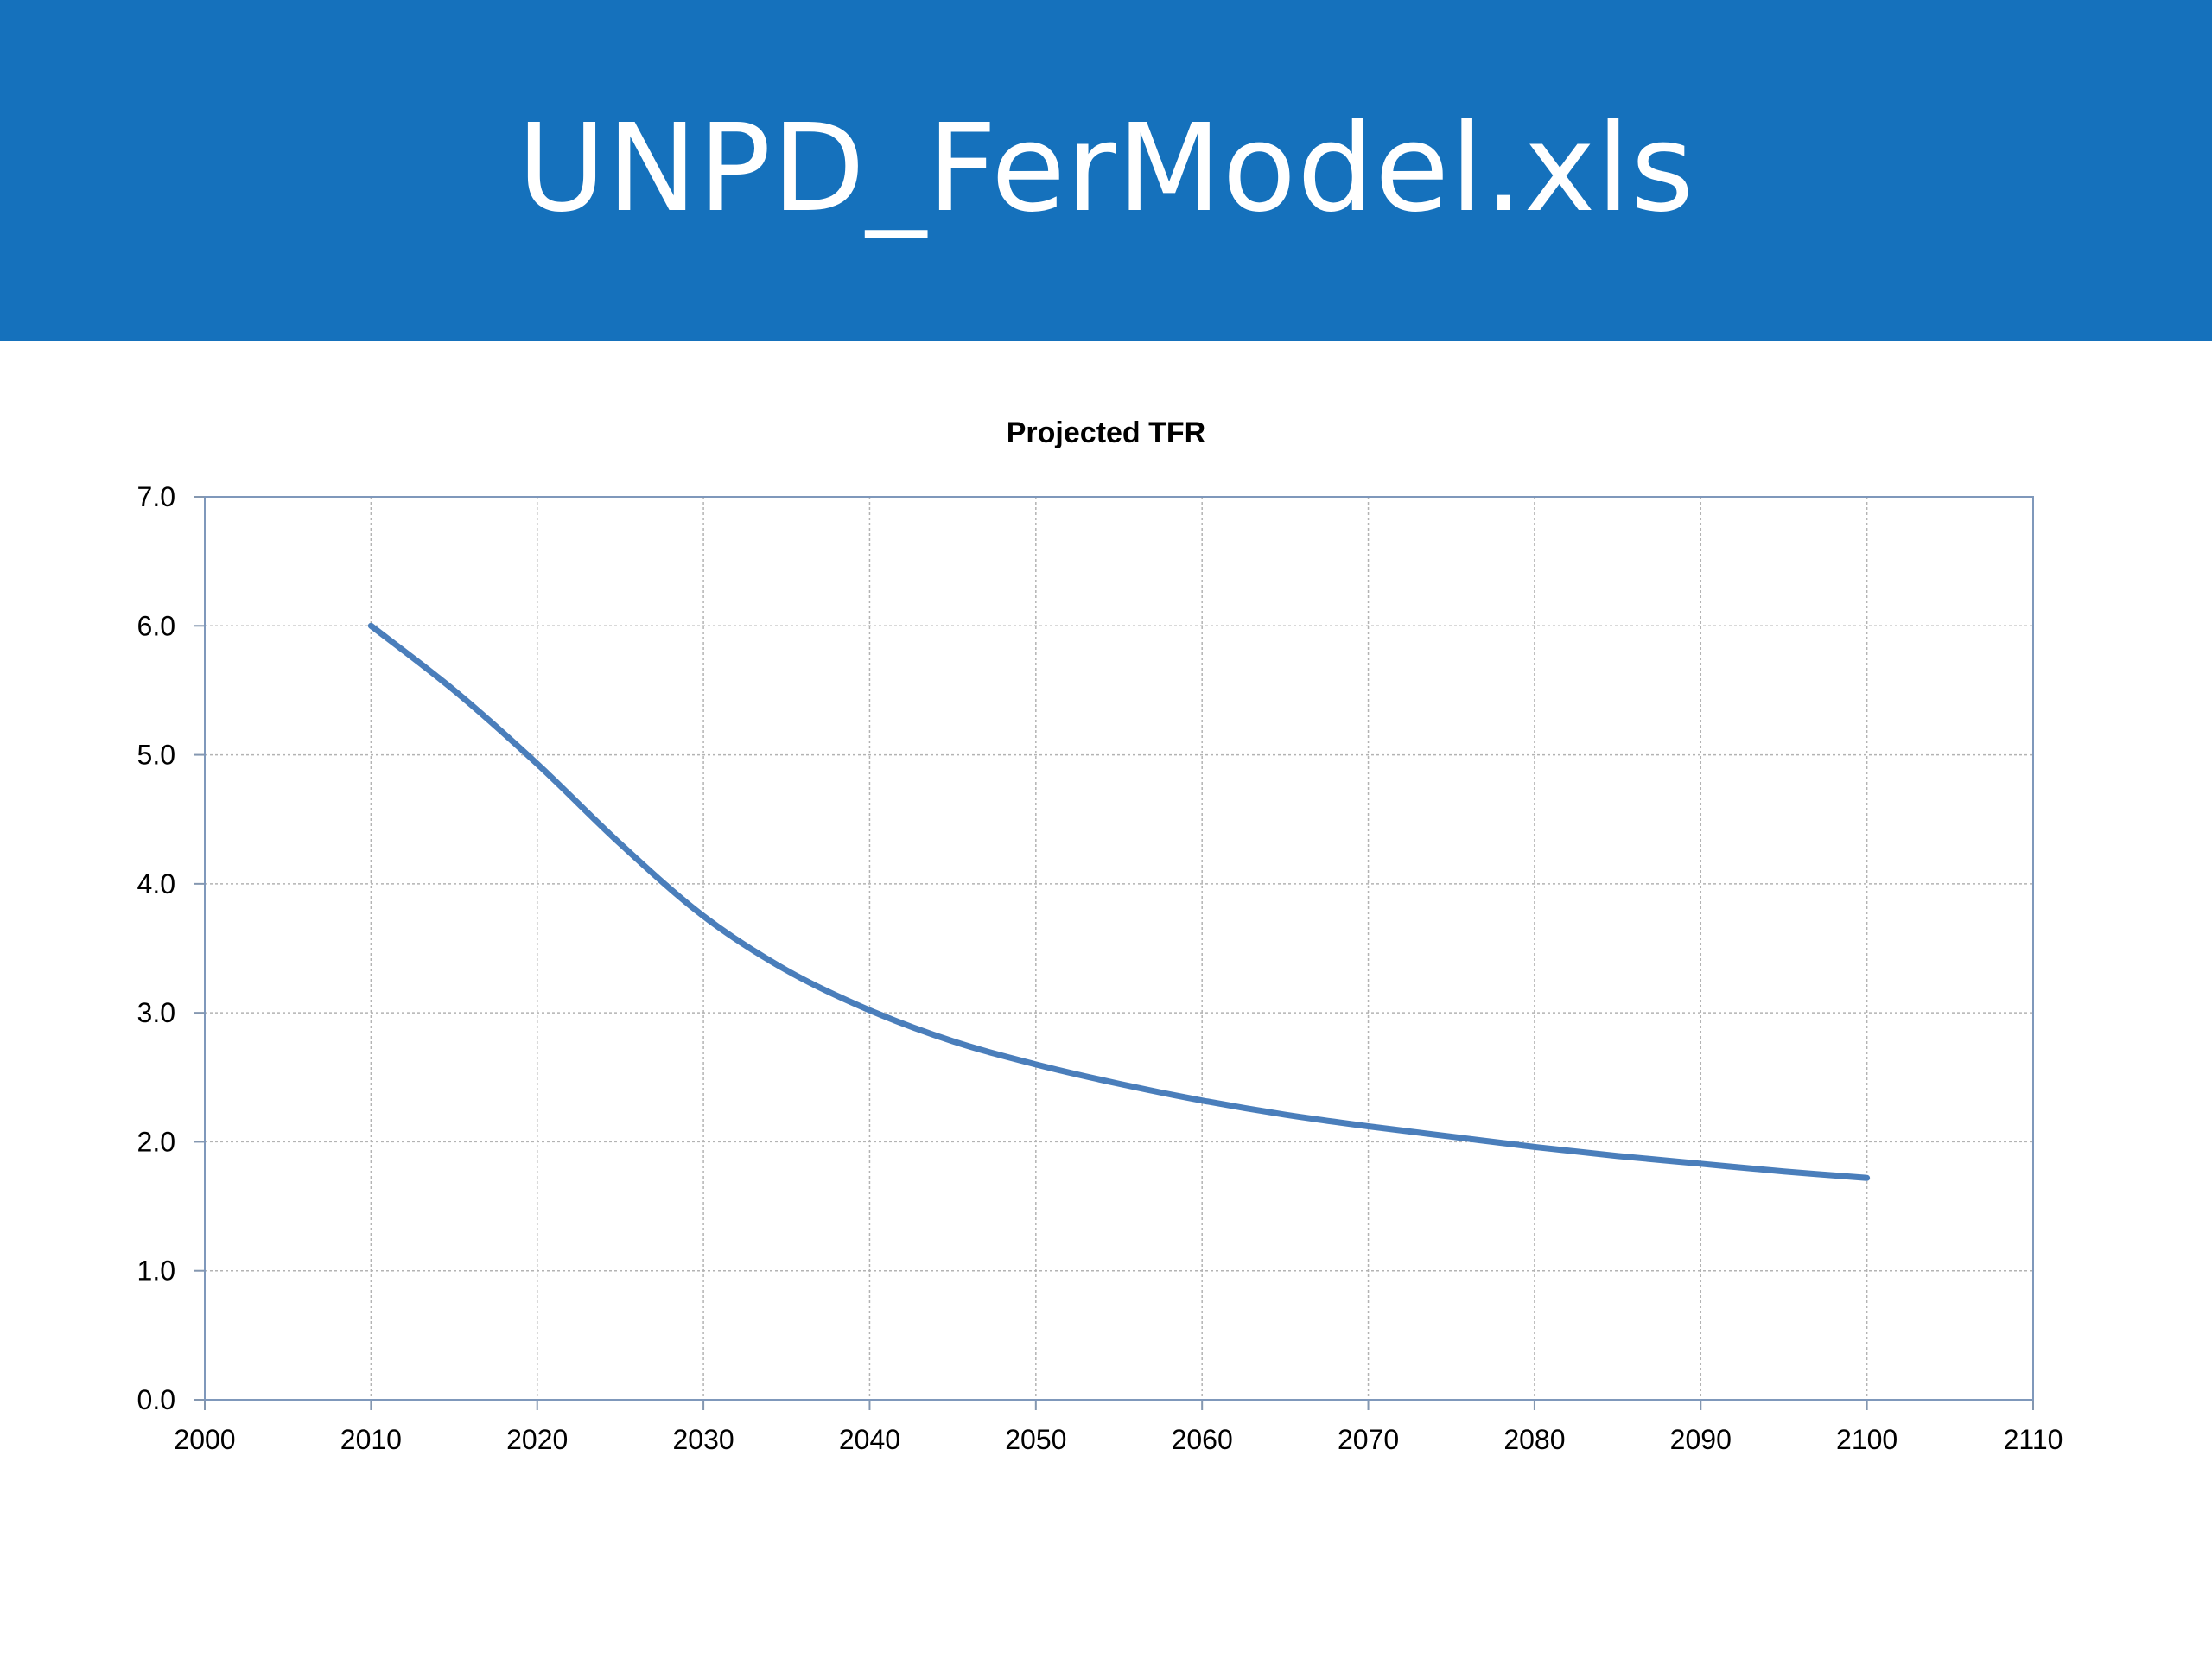 Image resolution: width=2212 pixels, height=1659 pixels. Describe the element at coordinates (1106, 432) in the screenshot. I see `chart-title: Projected TFR` at that location.